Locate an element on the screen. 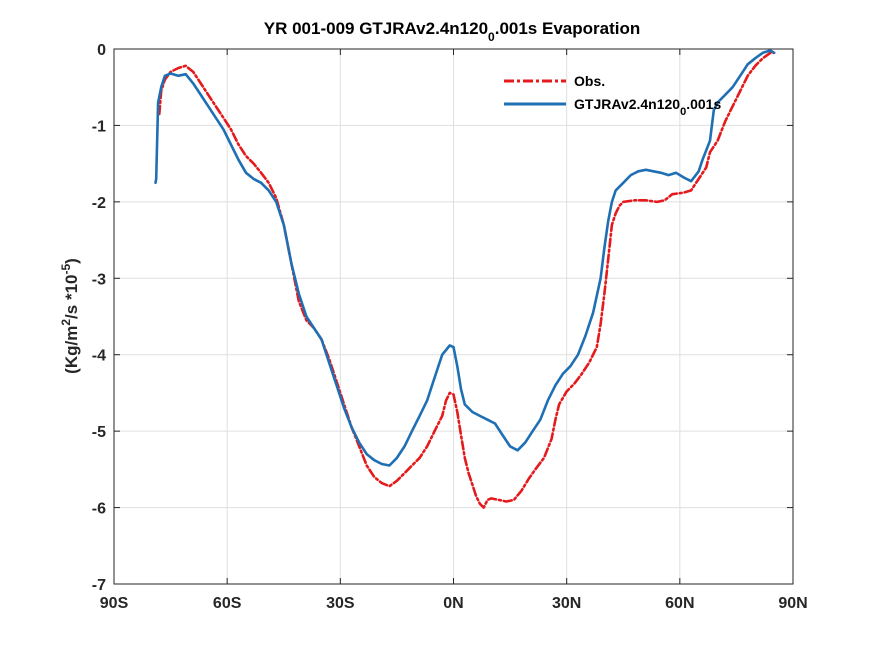 The height and width of the screenshot is (656, 875). legend-label-model: GTJRAv2.4n1200.001s is located at coordinates (647, 107).